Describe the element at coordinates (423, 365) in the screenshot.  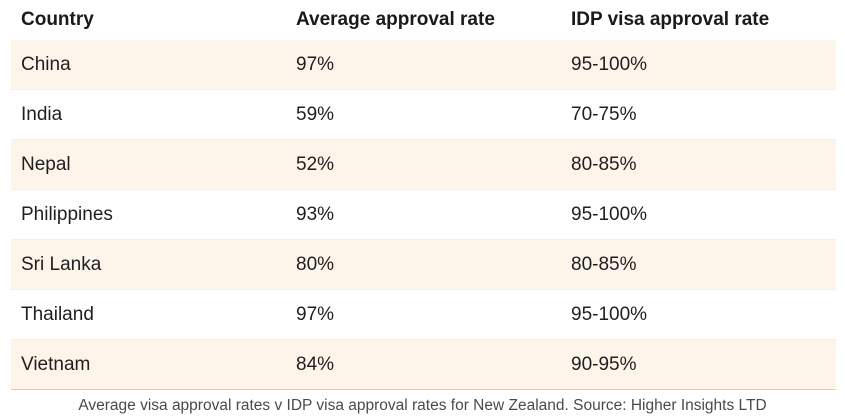
I see `table-row: Vietnam 84% 90-95%` at that location.